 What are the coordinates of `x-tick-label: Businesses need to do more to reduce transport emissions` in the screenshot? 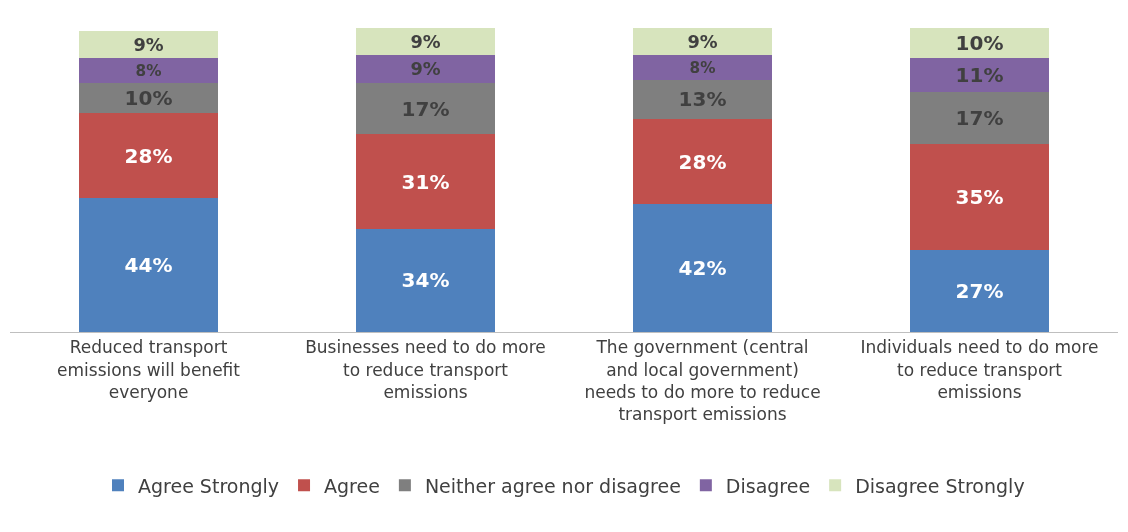 It's located at (425, 369).